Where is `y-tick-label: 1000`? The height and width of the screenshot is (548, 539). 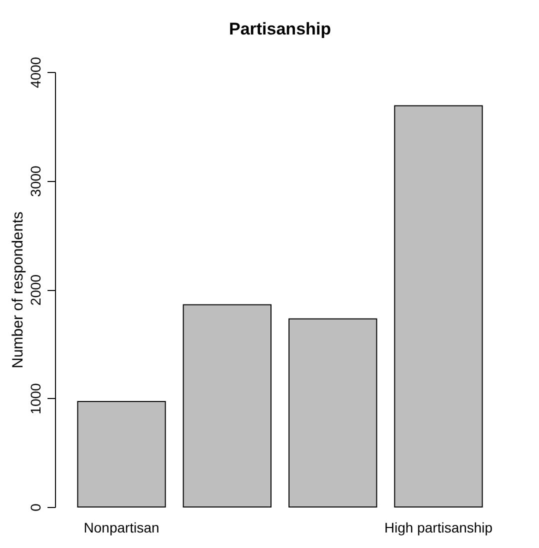 y-tick-label: 1000 is located at coordinates (36, 398).